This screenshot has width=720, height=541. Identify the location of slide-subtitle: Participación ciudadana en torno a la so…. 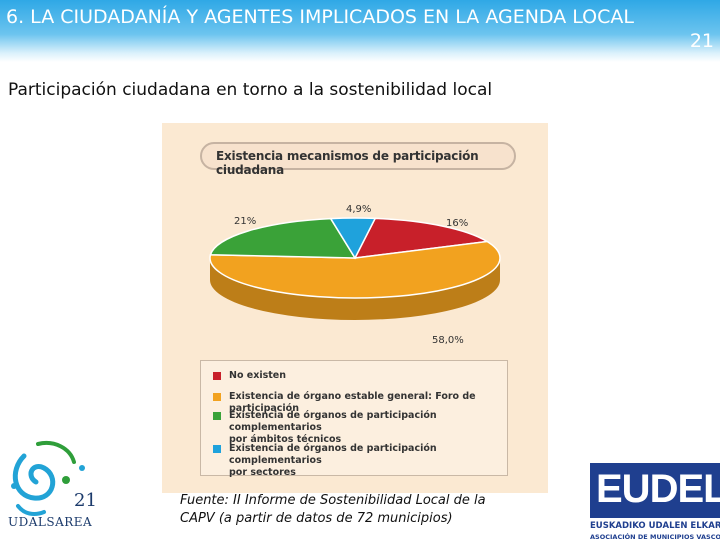
(250, 90).